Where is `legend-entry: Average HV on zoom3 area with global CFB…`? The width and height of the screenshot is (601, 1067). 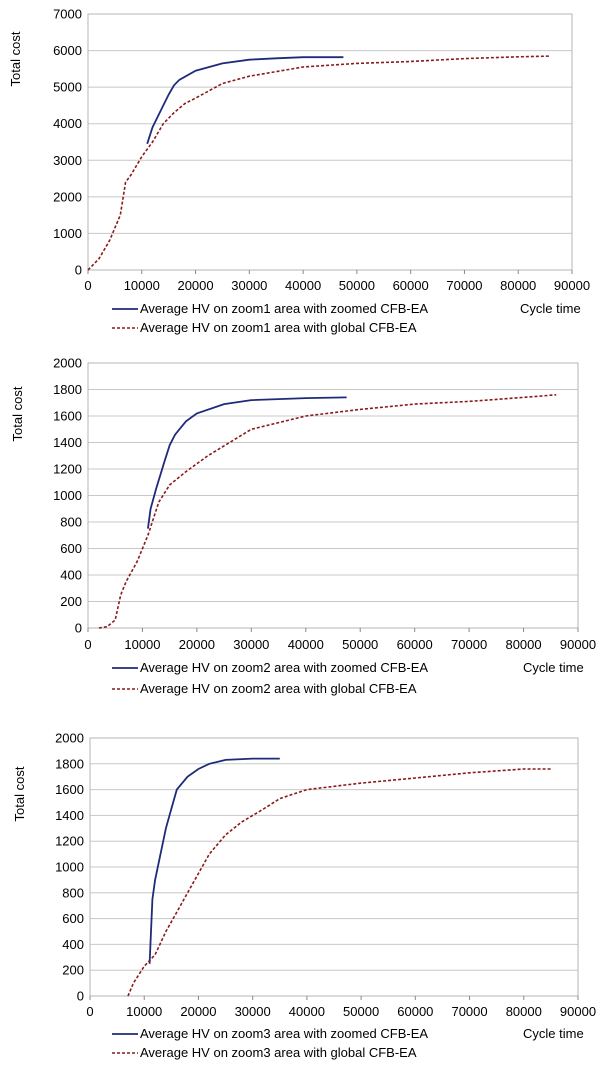 legend-entry: Average HV on zoom3 area with global CFB… is located at coordinates (278, 1052).